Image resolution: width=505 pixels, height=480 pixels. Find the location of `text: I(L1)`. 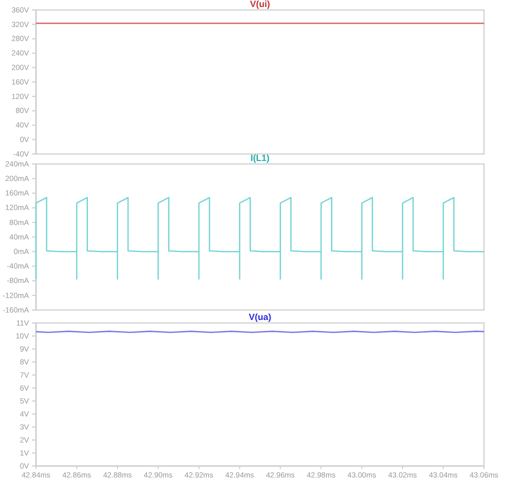

text: I(L1) is located at coordinates (260, 158).